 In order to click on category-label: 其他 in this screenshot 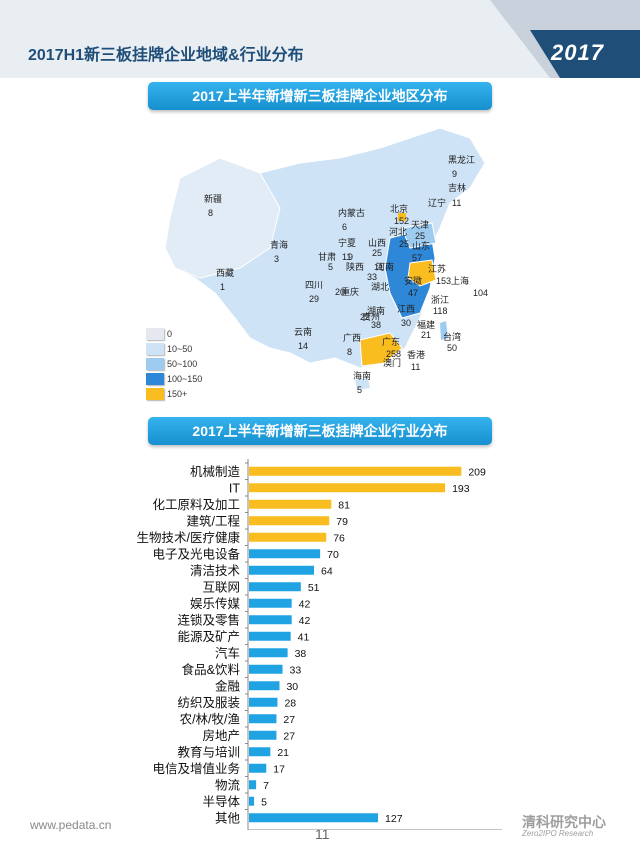, I will do `click(228, 818)`.